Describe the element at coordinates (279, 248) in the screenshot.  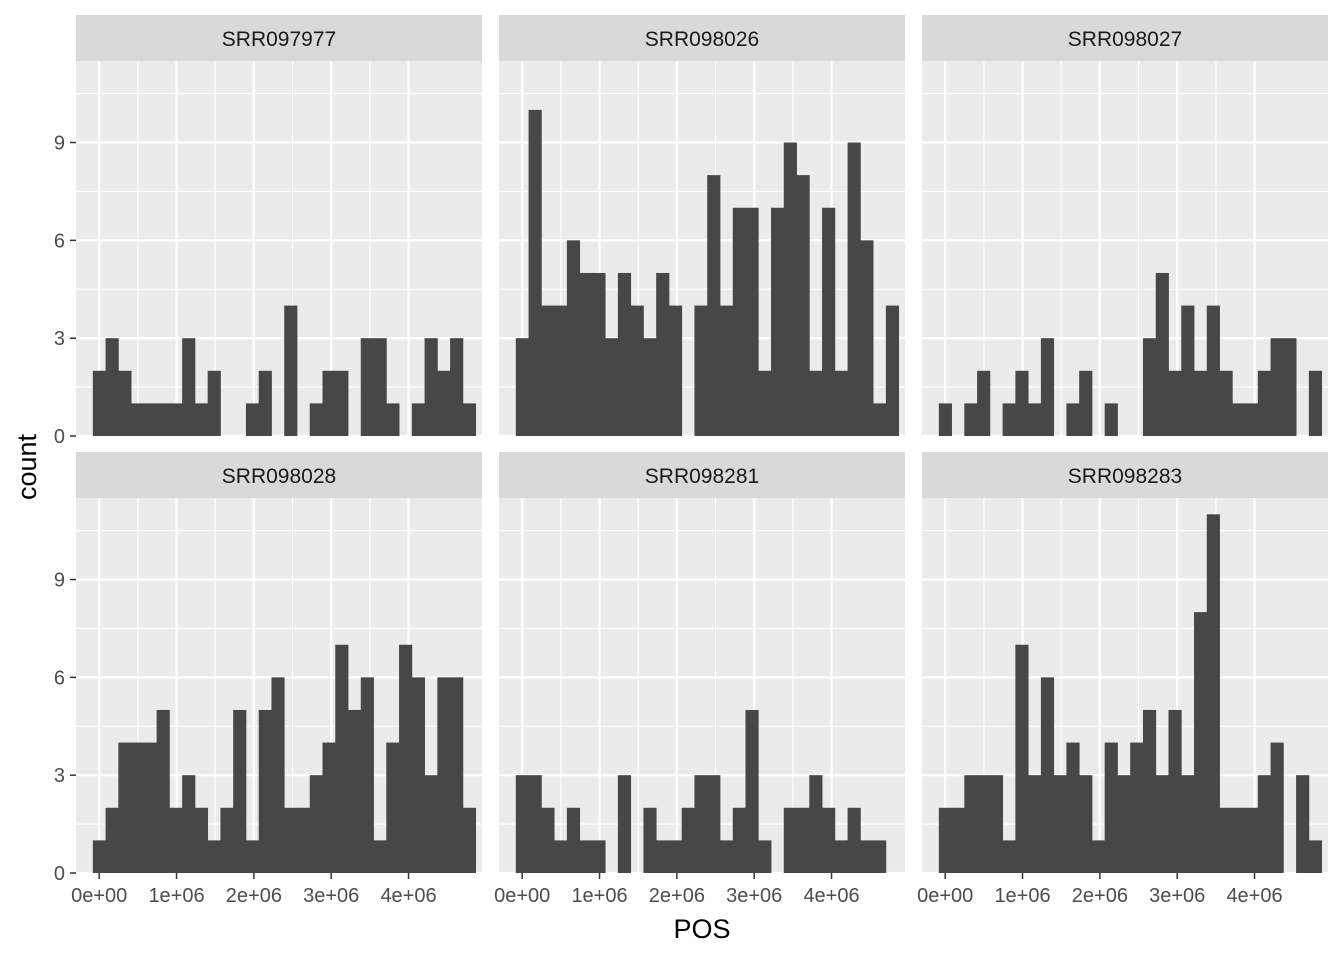
I see `panel-background` at that location.